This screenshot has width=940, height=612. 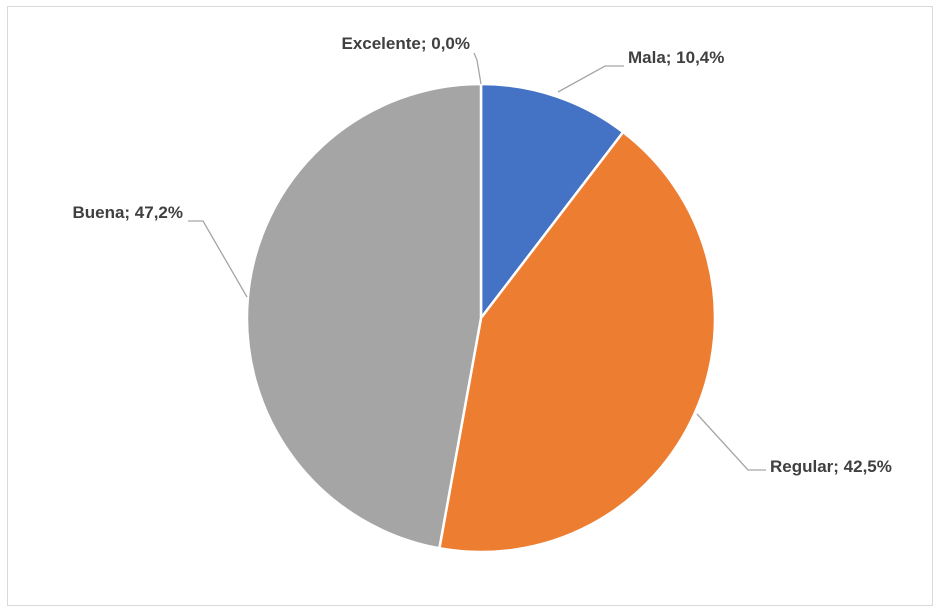 I want to click on data-label-buena: Buena; 47,2%, so click(x=127, y=212).